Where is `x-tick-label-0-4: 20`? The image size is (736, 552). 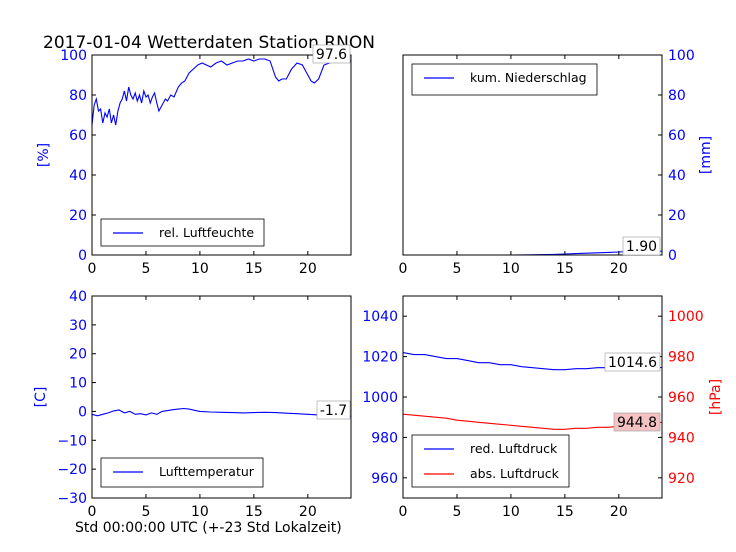
x-tick-label-0-4: 20 is located at coordinates (308, 269).